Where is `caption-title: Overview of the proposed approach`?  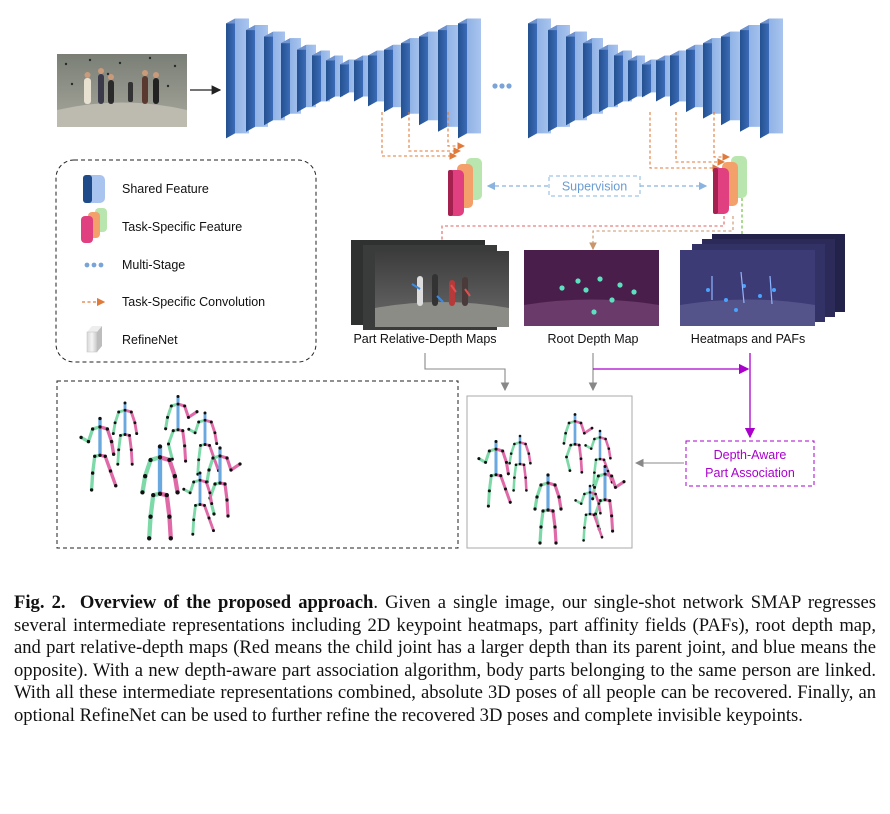 caption-title: Overview of the proposed approach is located at coordinates (226, 602).